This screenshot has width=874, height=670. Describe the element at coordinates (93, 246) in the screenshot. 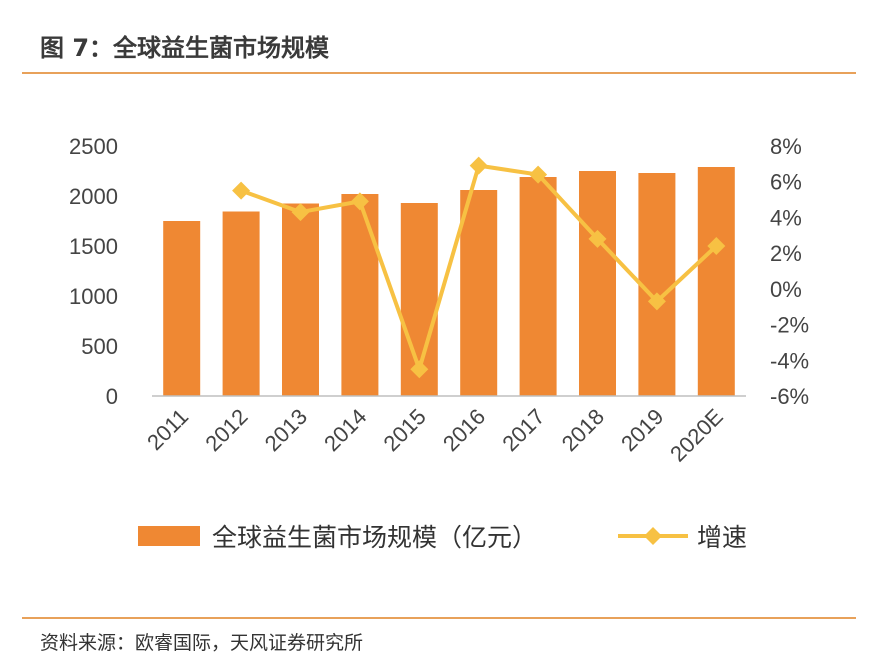

I see `left-tick-label: 1500` at that location.